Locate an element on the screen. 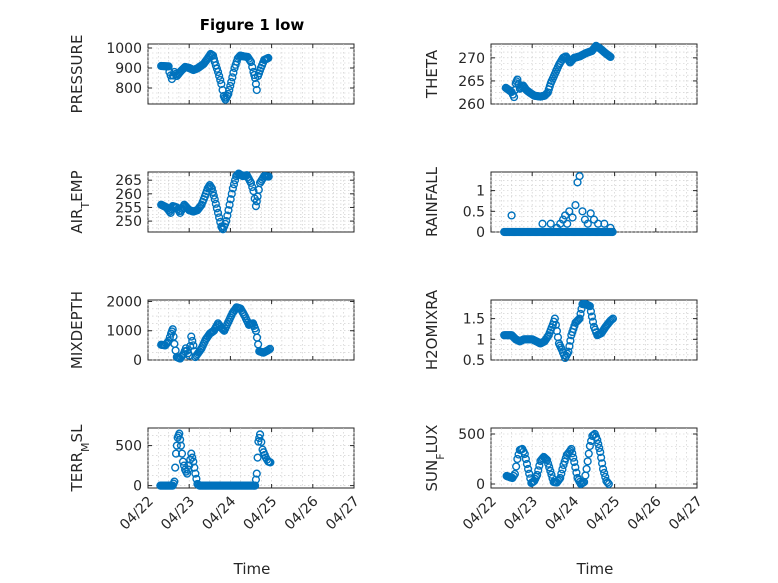 The width and height of the screenshot is (778, 583). y-tick-label: 255 is located at coordinates (128, 208).